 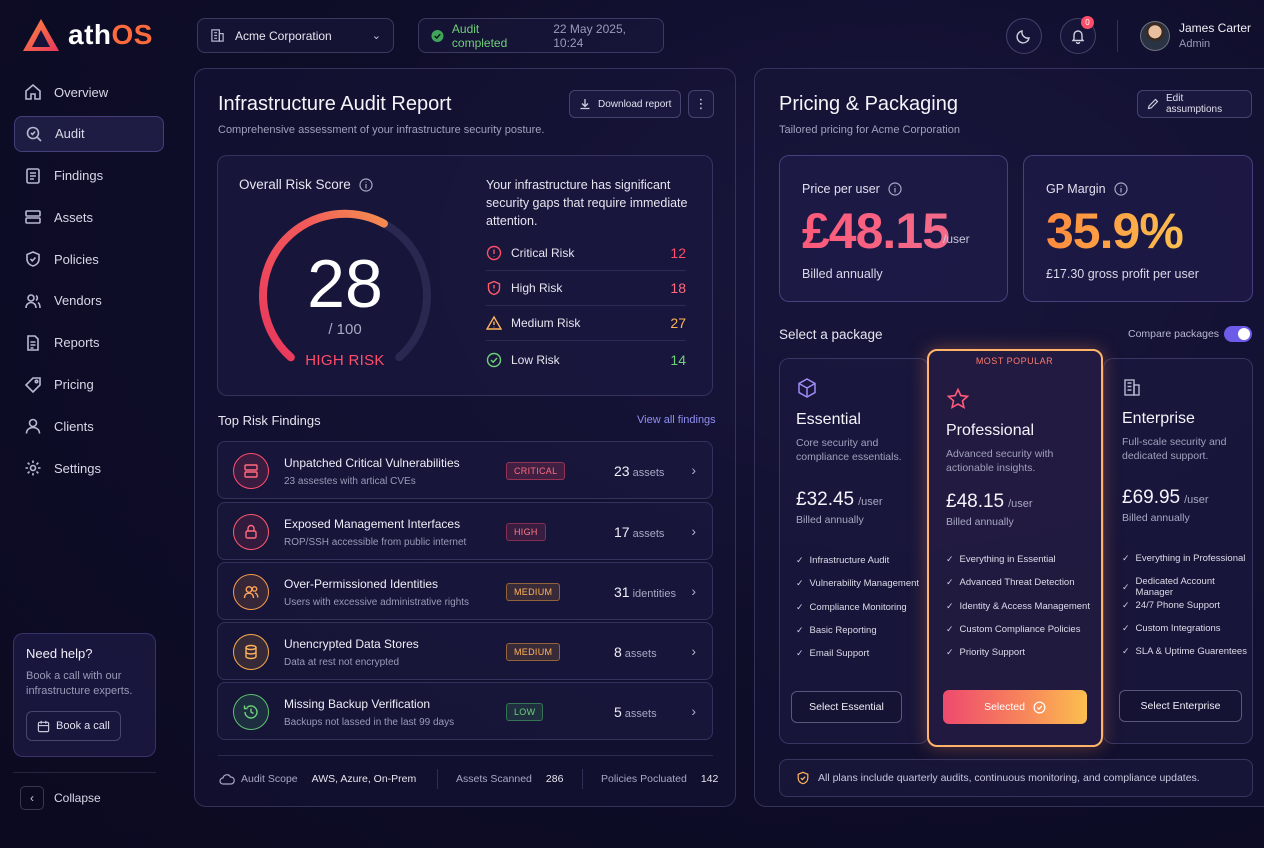 I want to click on star-icon, so click(x=958, y=398).